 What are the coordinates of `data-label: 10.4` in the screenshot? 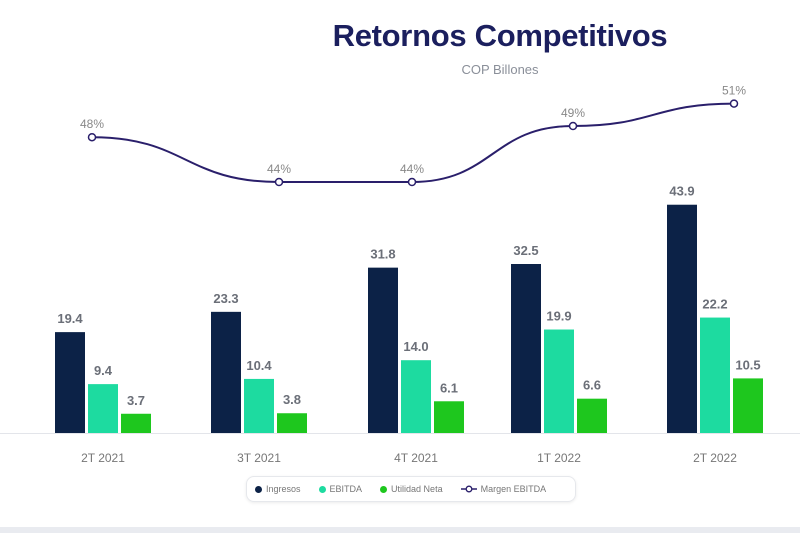 It's located at (259, 365).